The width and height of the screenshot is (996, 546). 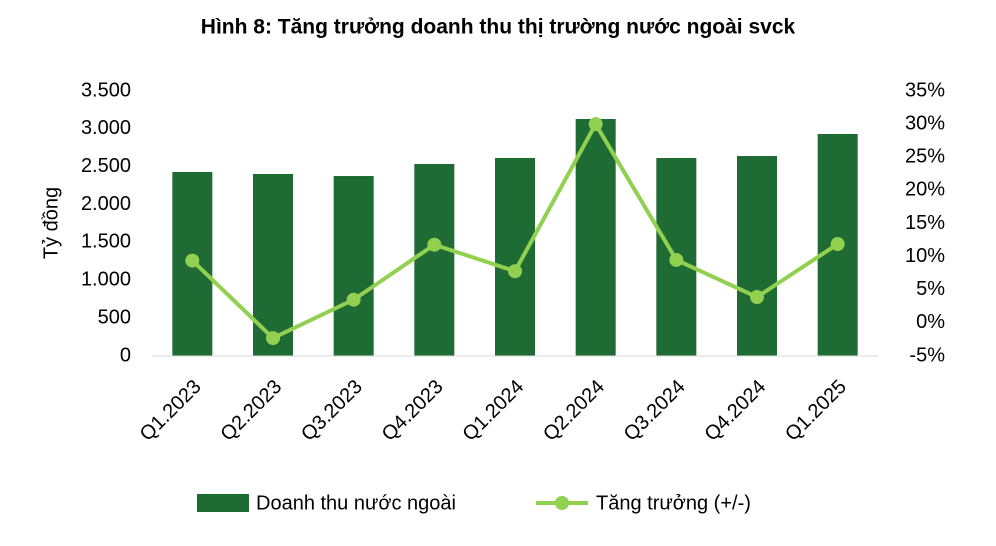 What do you see at coordinates (106, 128) in the screenshot?
I see `y-tick-label: 3.000` at bounding box center [106, 128].